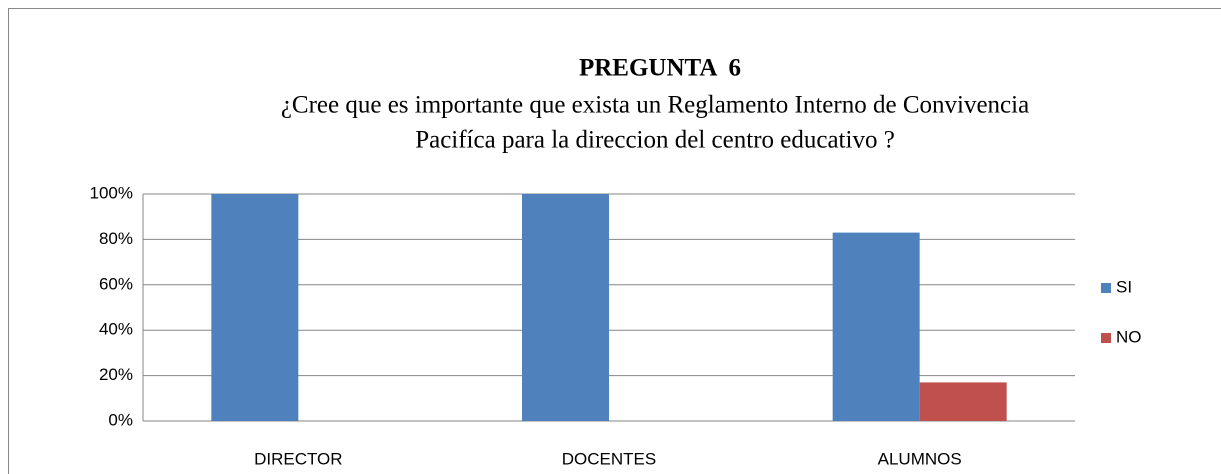 This screenshot has height=474, width=1221. What do you see at coordinates (660, 68) in the screenshot?
I see `chart-title: PREGUNTA 6` at bounding box center [660, 68].